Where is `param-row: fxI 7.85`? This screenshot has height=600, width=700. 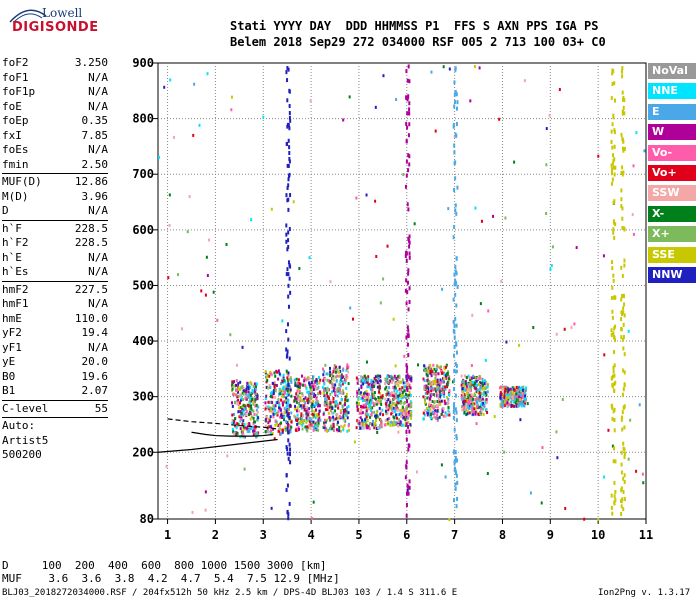 param-row: fxI 7.85 is located at coordinates (55, 136).